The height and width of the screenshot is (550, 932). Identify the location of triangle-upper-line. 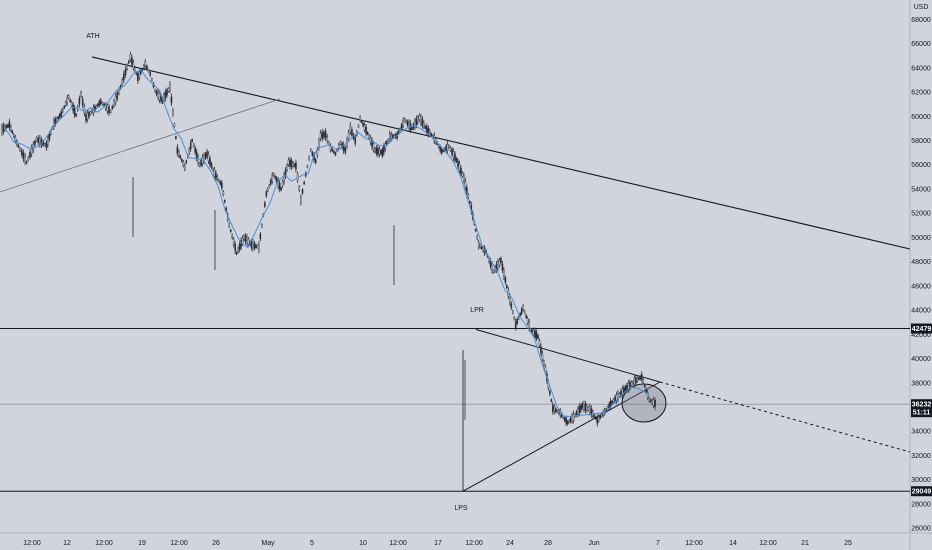
(568, 356).